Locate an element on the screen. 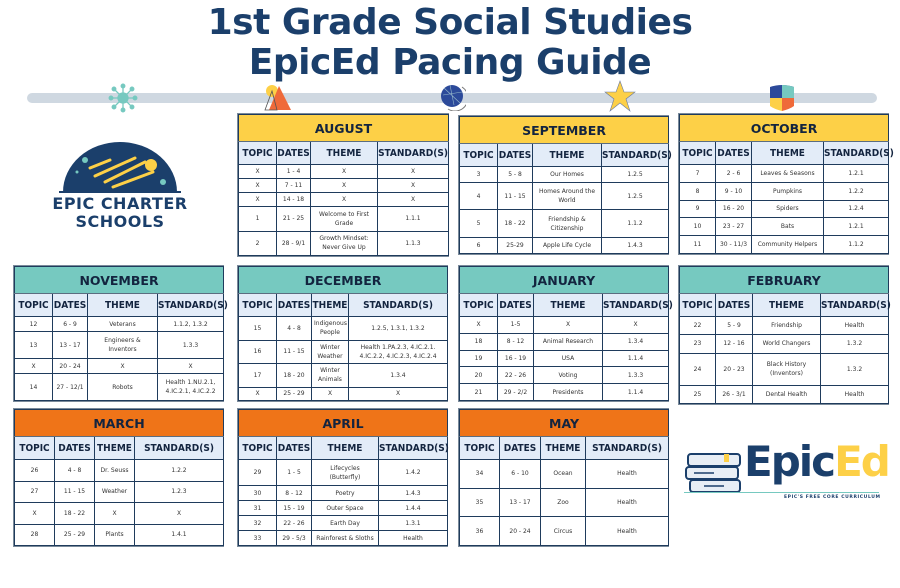 This screenshot has width=900, height=588. table-row: X 25 - 29 X X is located at coordinates (343, 394).